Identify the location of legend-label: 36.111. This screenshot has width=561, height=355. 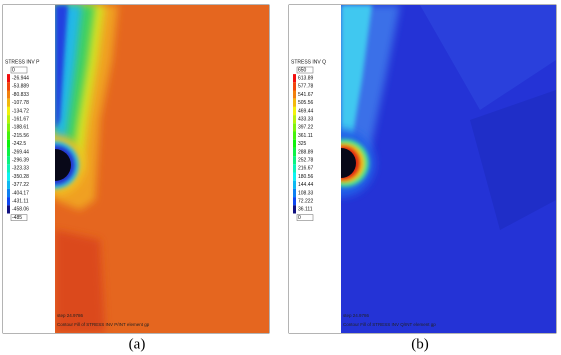
(305, 210).